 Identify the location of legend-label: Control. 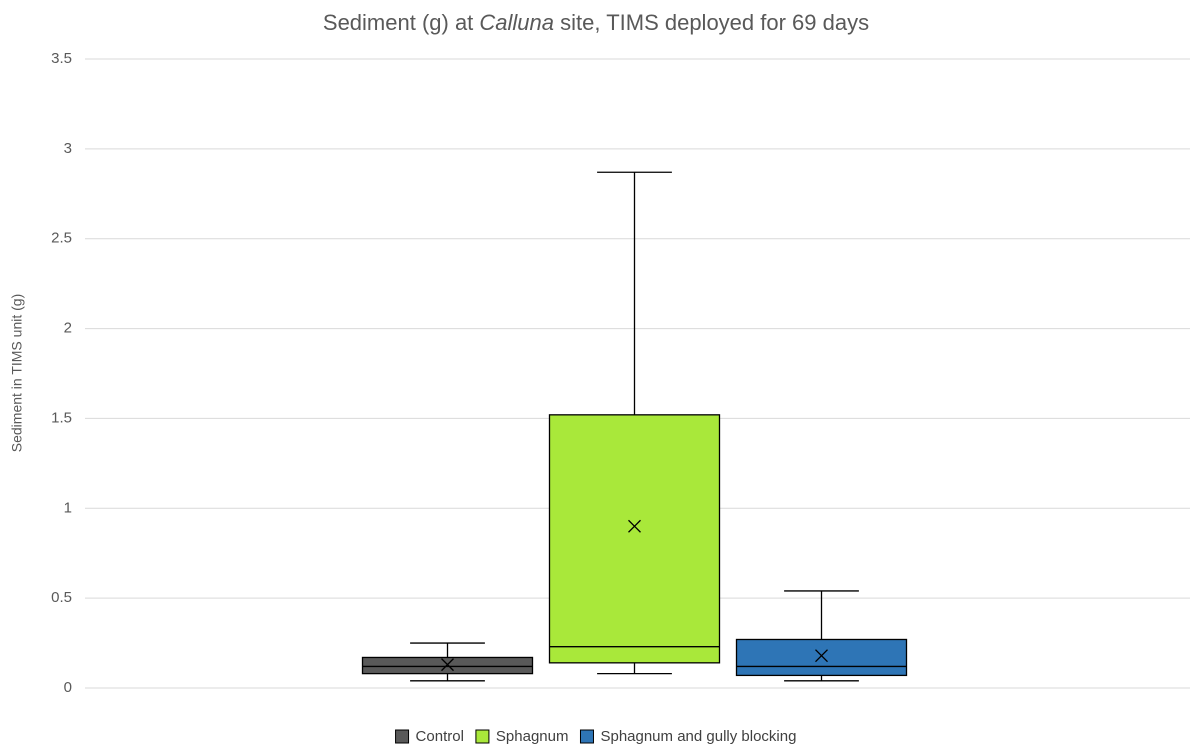
(440, 736).